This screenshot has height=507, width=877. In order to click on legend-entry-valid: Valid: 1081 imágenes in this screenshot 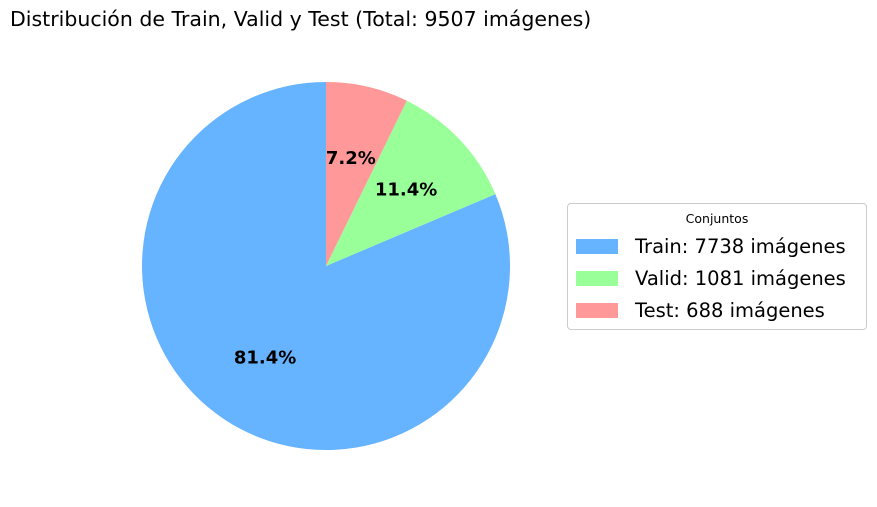, I will do `click(711, 278)`.